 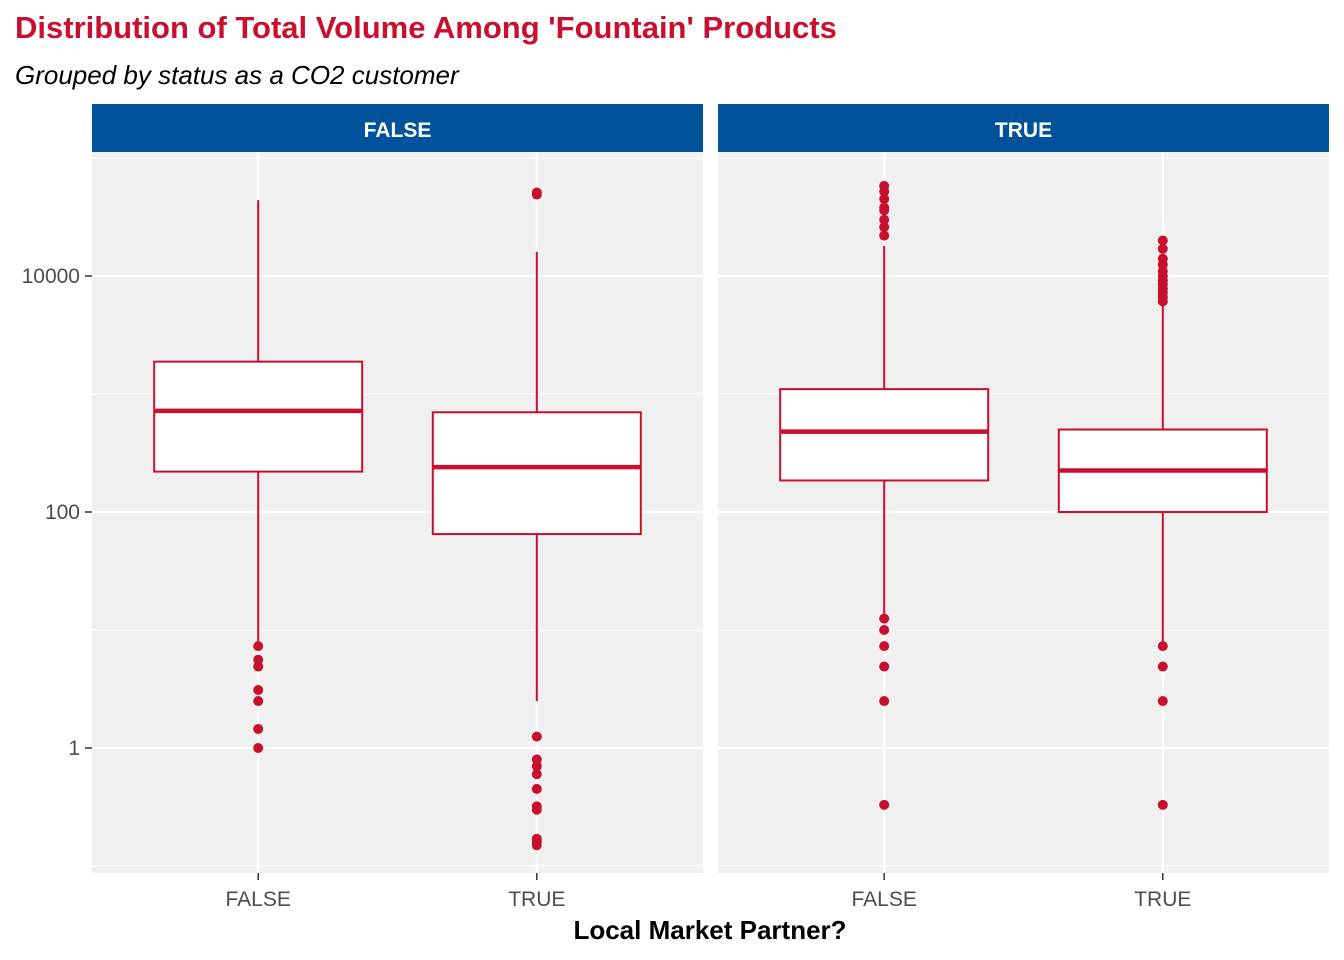 I want to click on x-axis-title: Local Market Partner?, so click(x=709, y=930).